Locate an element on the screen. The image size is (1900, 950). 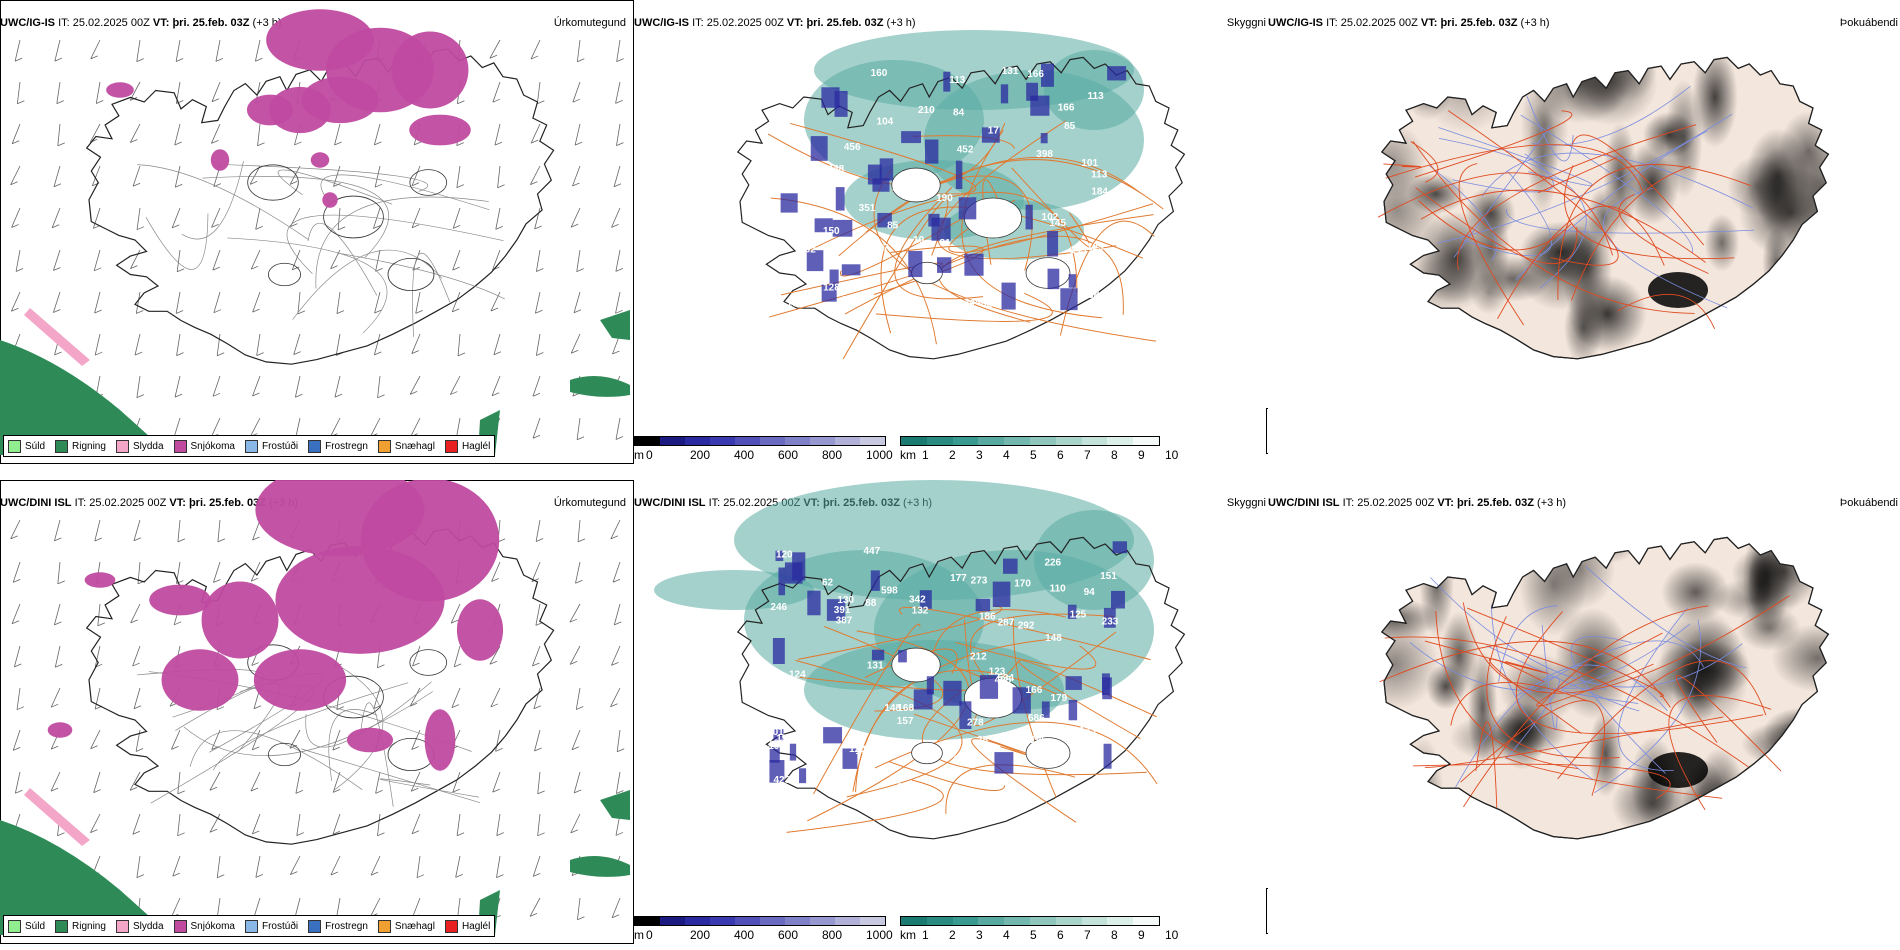
visibility-scale: km 1 2 3 4 5 6 7 8 9 10 is located at coordinates (1039, 450).